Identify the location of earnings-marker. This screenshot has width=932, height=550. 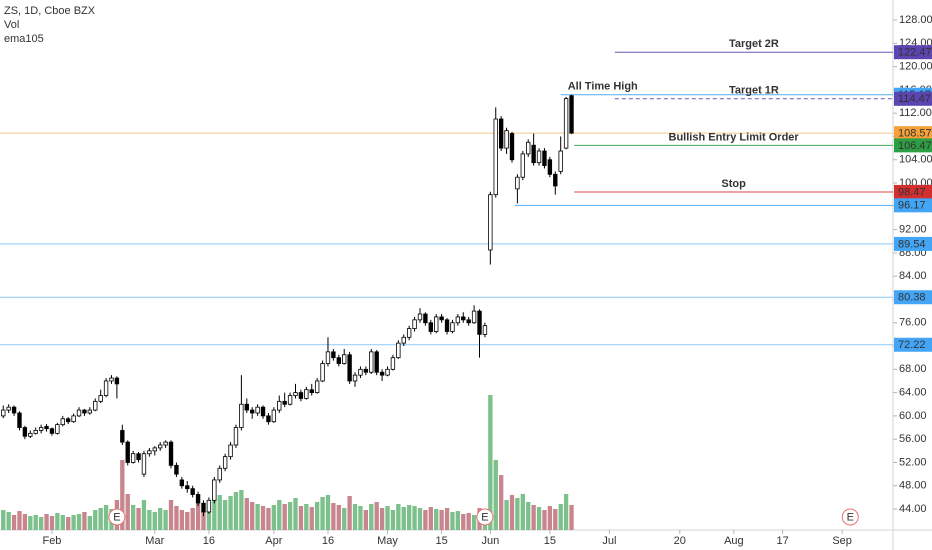
(850, 517).